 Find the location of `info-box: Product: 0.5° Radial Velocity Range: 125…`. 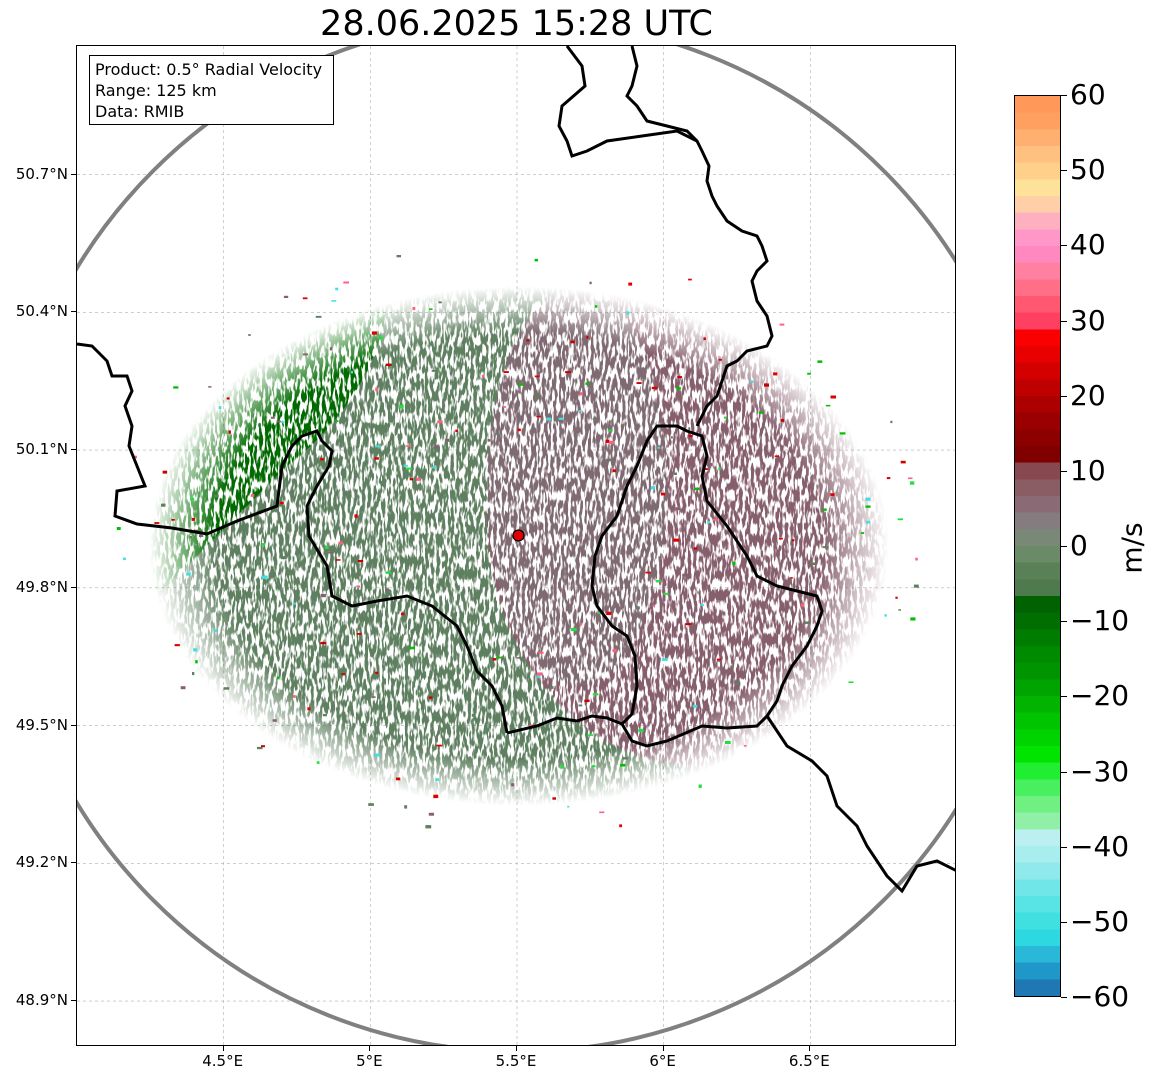

info-box: Product: 0.5° Radial Velocity Range: 125… is located at coordinates (211, 90).